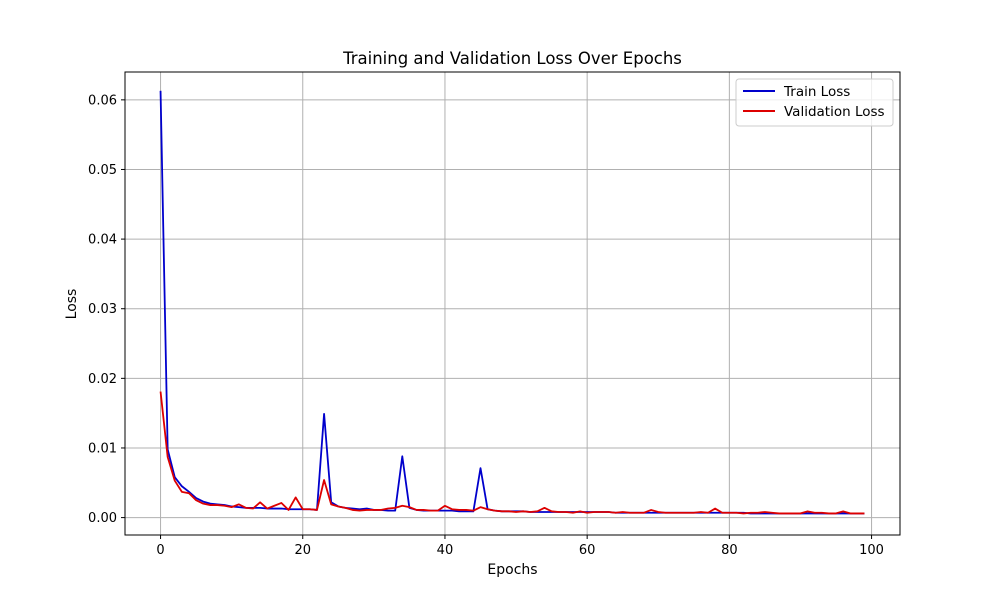  What do you see at coordinates (160, 550) in the screenshot?
I see `x-tick-label: 0` at bounding box center [160, 550].